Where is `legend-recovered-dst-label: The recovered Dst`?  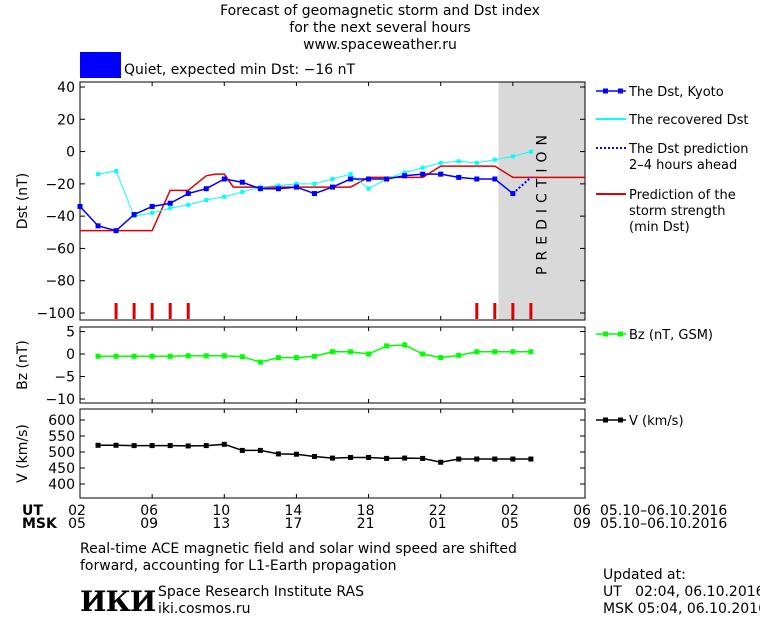 legend-recovered-dst-label: The recovered Dst is located at coordinates (688, 120).